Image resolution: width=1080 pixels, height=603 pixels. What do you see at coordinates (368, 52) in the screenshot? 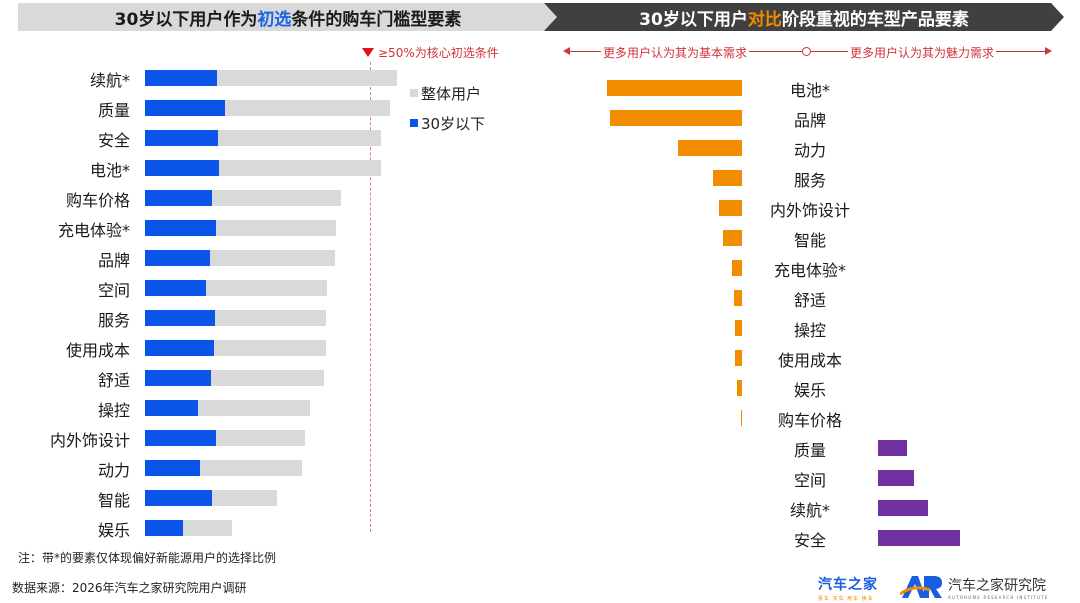
I see `triangle-down-icon` at bounding box center [368, 52].